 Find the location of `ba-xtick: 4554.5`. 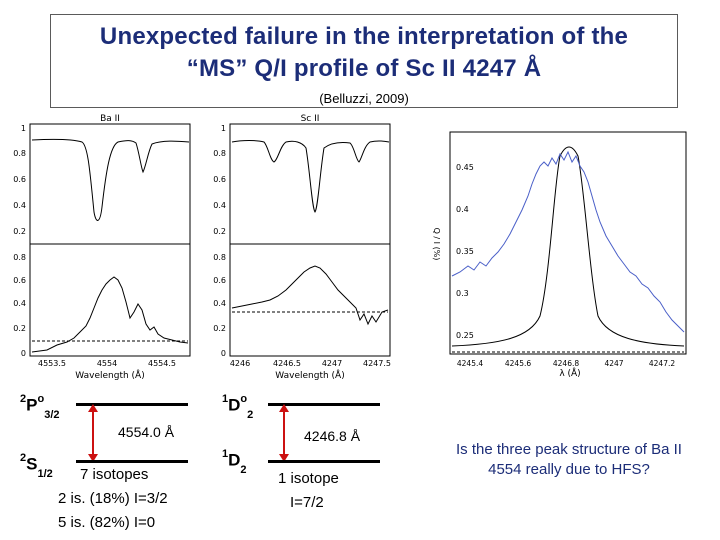

ba-xtick: 4554.5 is located at coordinates (162, 363).